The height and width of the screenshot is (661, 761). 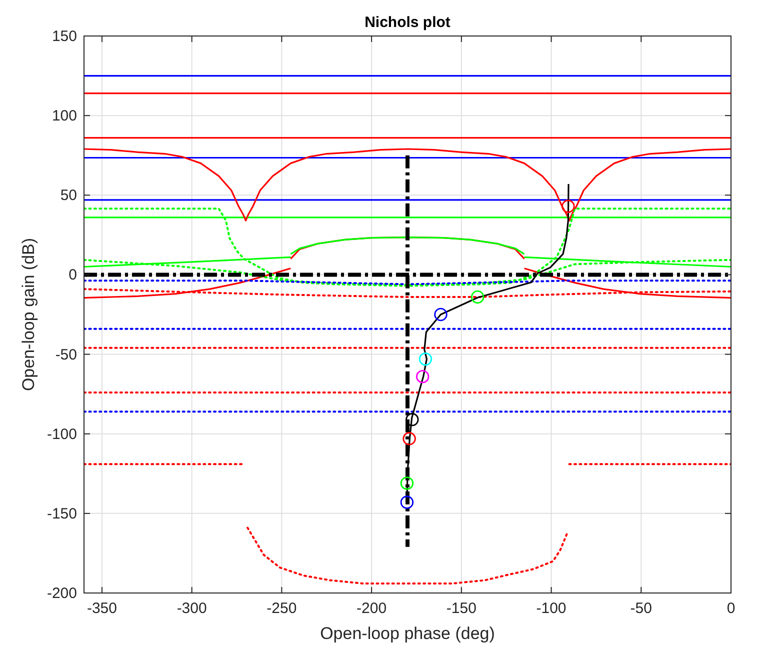 I want to click on x-tick-label: -200, so click(x=371, y=608).